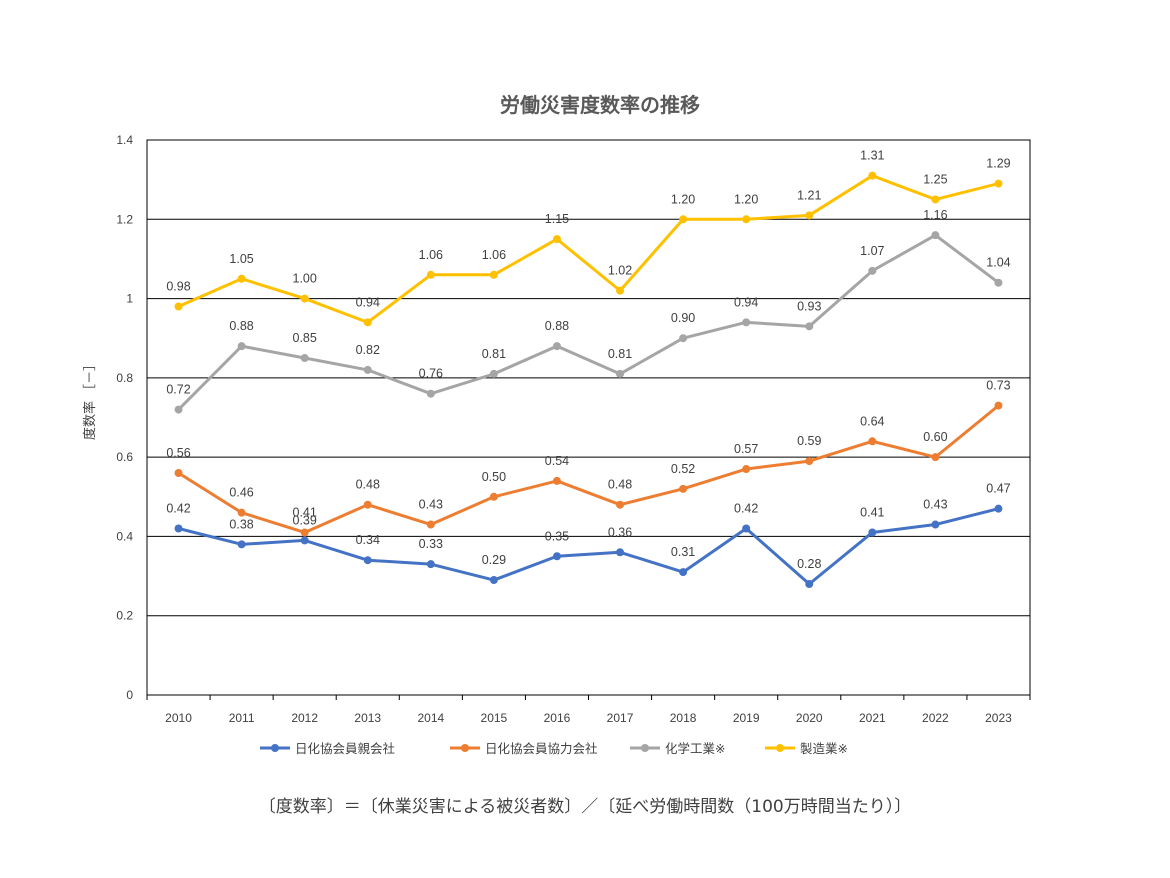 This screenshot has width=1170, height=878. What do you see at coordinates (746, 509) in the screenshot?
I see `data-label: 0.42` at bounding box center [746, 509].